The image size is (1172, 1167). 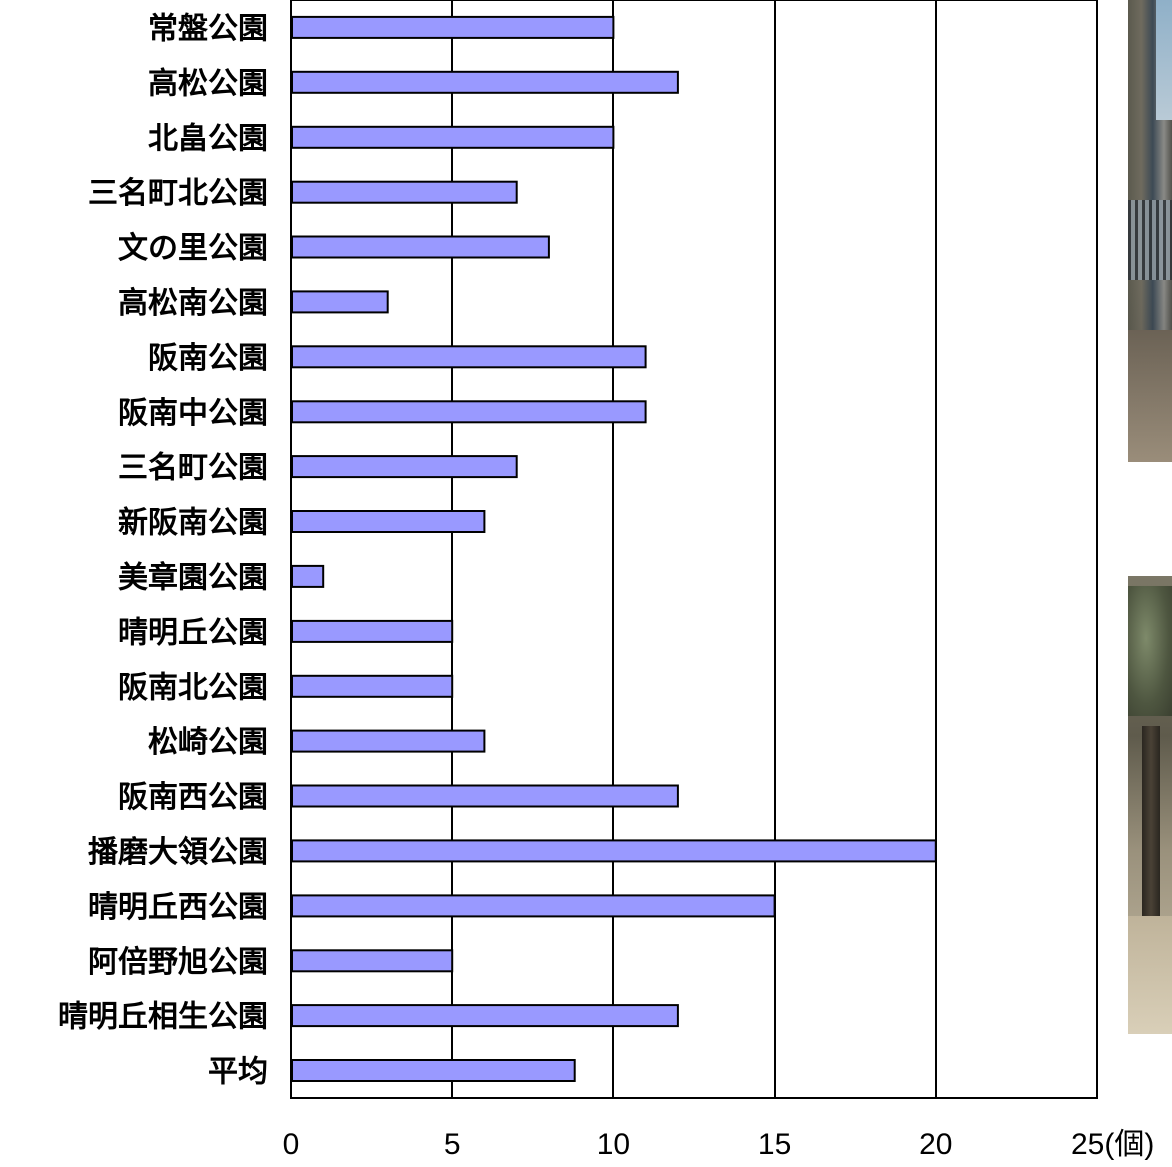 What do you see at coordinates (193, 248) in the screenshot?
I see `category-label: 文の里公園` at bounding box center [193, 248].